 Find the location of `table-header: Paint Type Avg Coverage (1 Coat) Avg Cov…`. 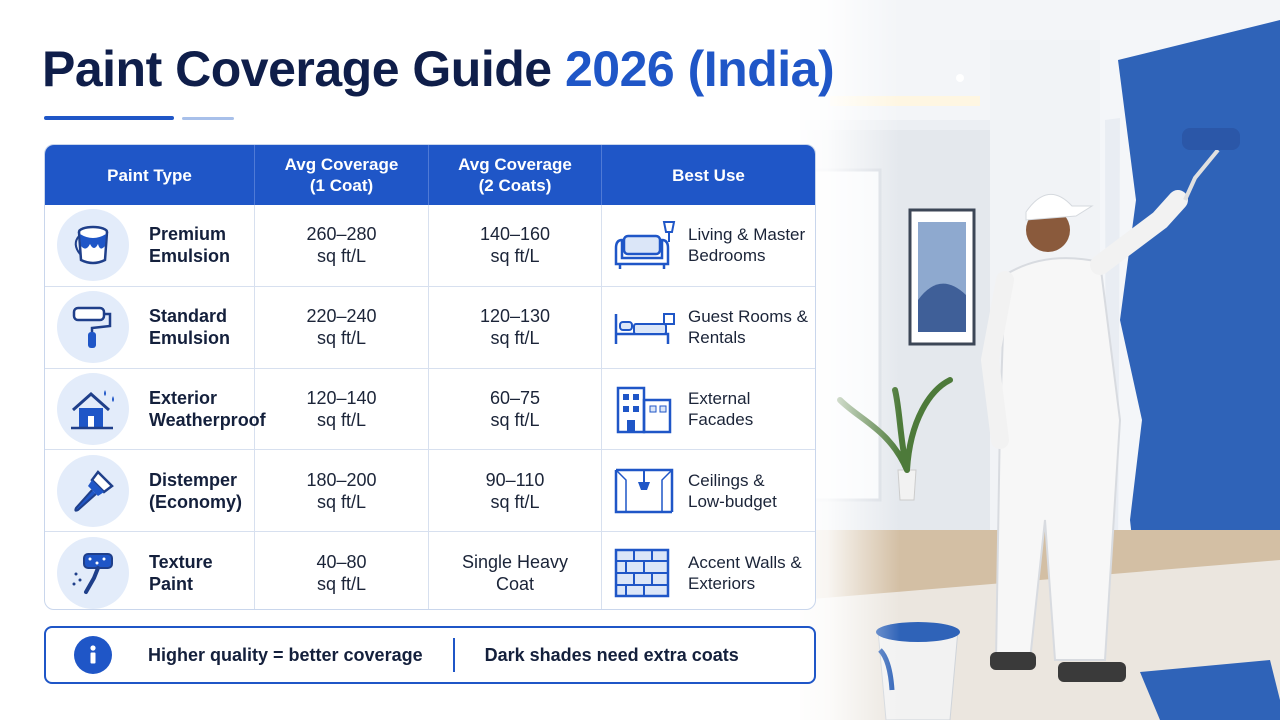

table-header: Paint Type Avg Coverage (1 Coat) Avg Cov… is located at coordinates (430, 175).